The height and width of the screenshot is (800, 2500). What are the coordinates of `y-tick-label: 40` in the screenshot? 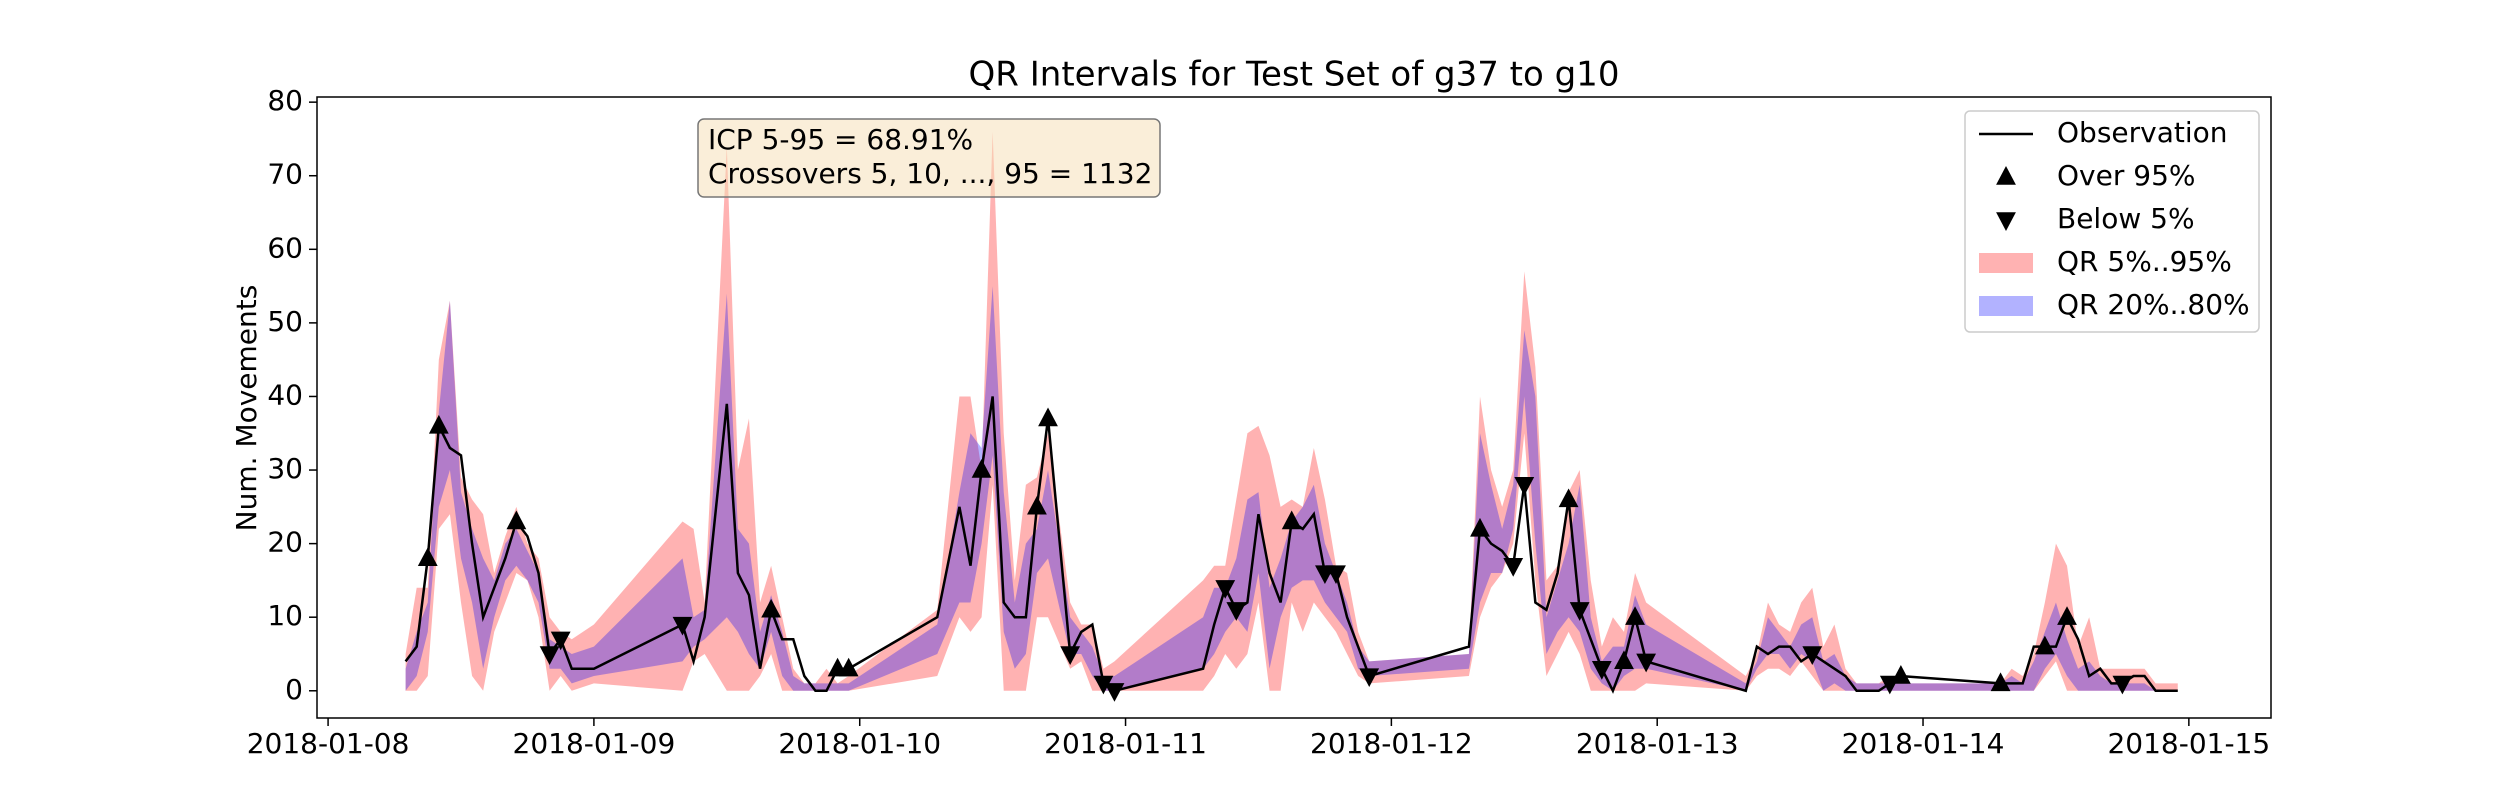 It's located at (285, 394).